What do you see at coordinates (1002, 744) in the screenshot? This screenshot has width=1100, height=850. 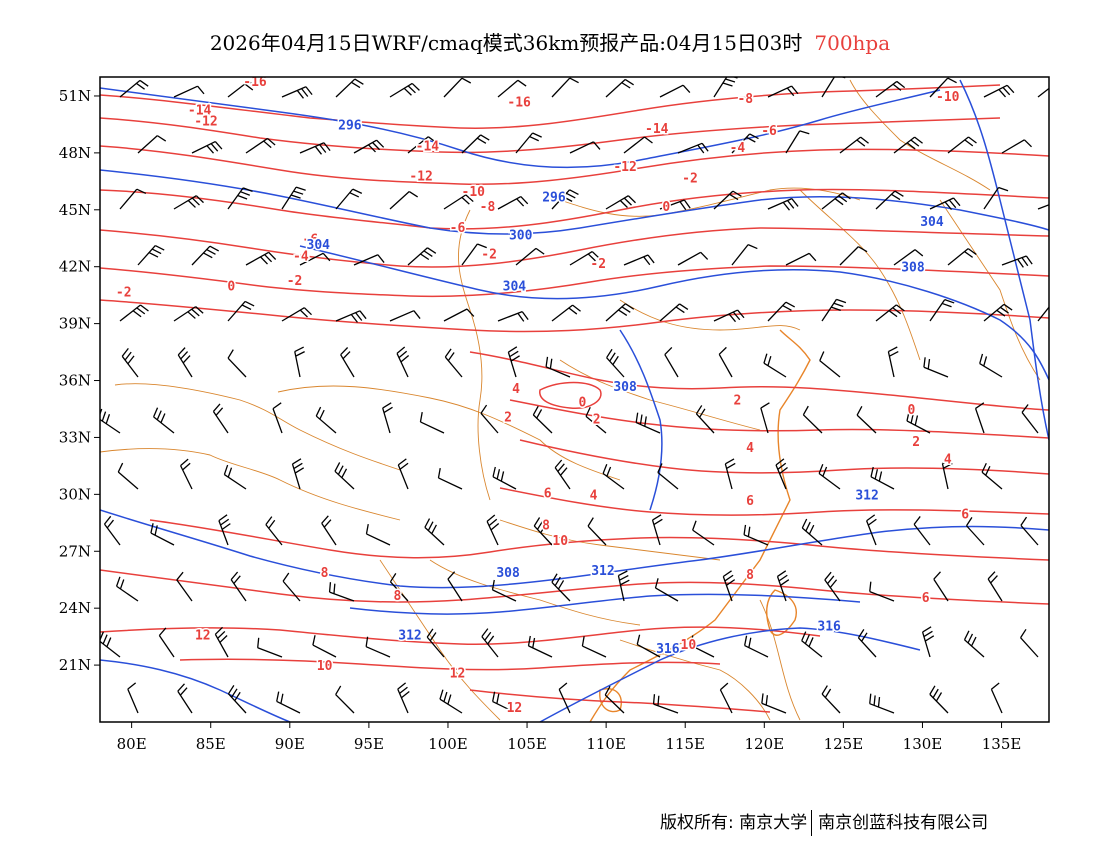 I see `lon-tick-label: 135E` at bounding box center [1002, 744].